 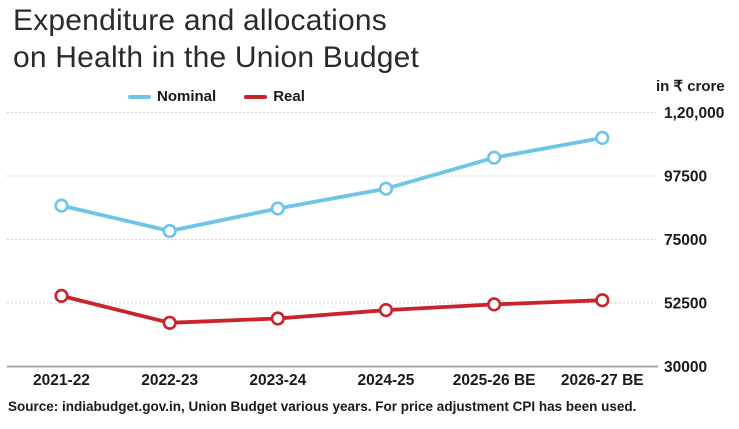 I want to click on page-title-line2: on Health in the Union Budget, so click(x=216, y=57).